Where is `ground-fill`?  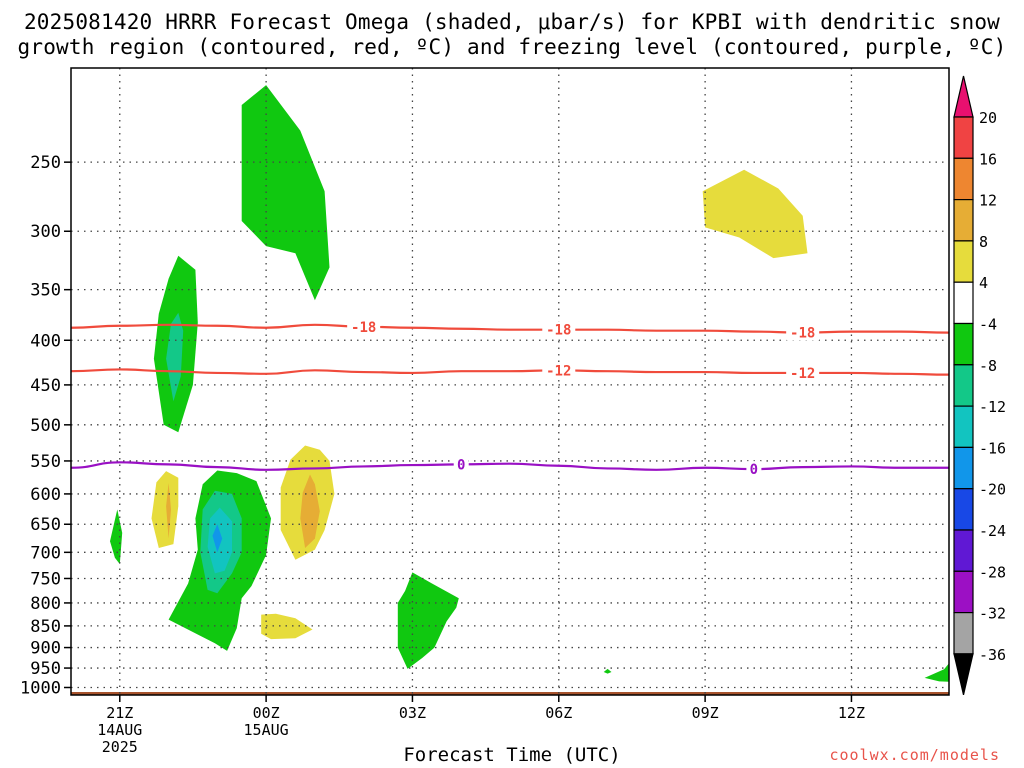
ground-fill is located at coordinates (510, 693).